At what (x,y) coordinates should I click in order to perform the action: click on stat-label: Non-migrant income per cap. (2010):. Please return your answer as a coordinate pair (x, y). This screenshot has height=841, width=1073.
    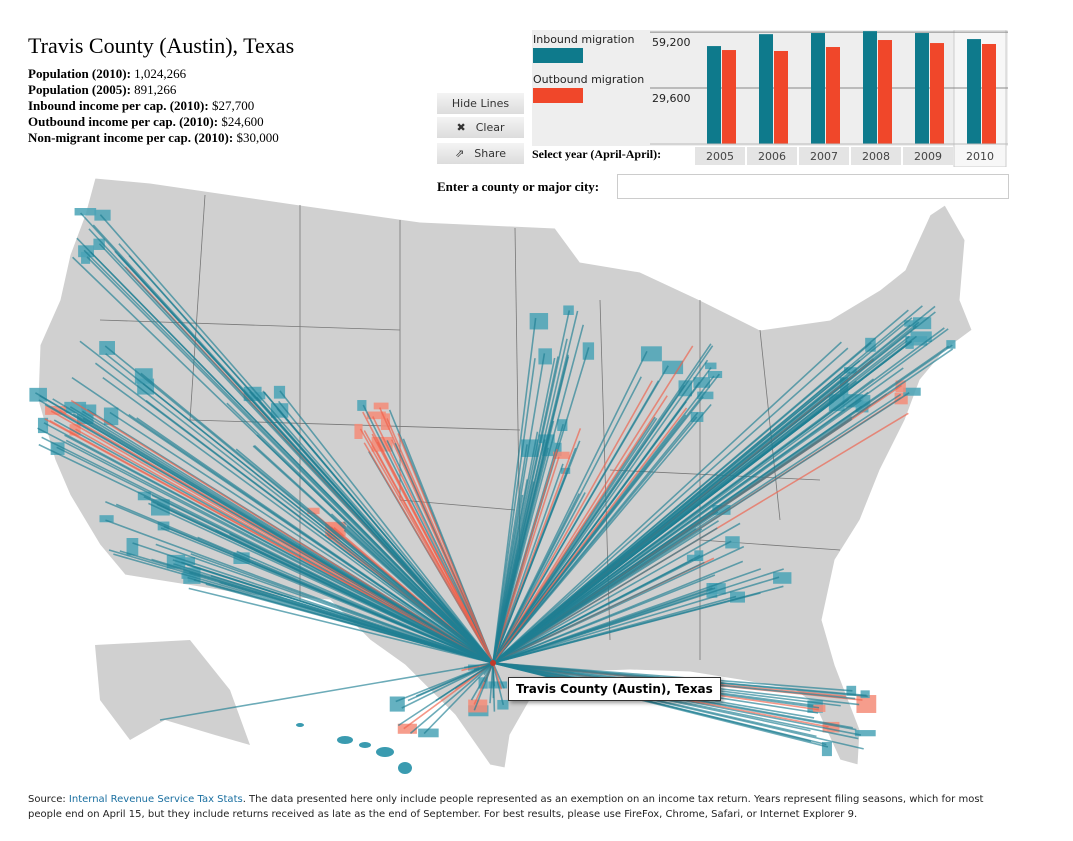
    Looking at the image, I should click on (131, 137).